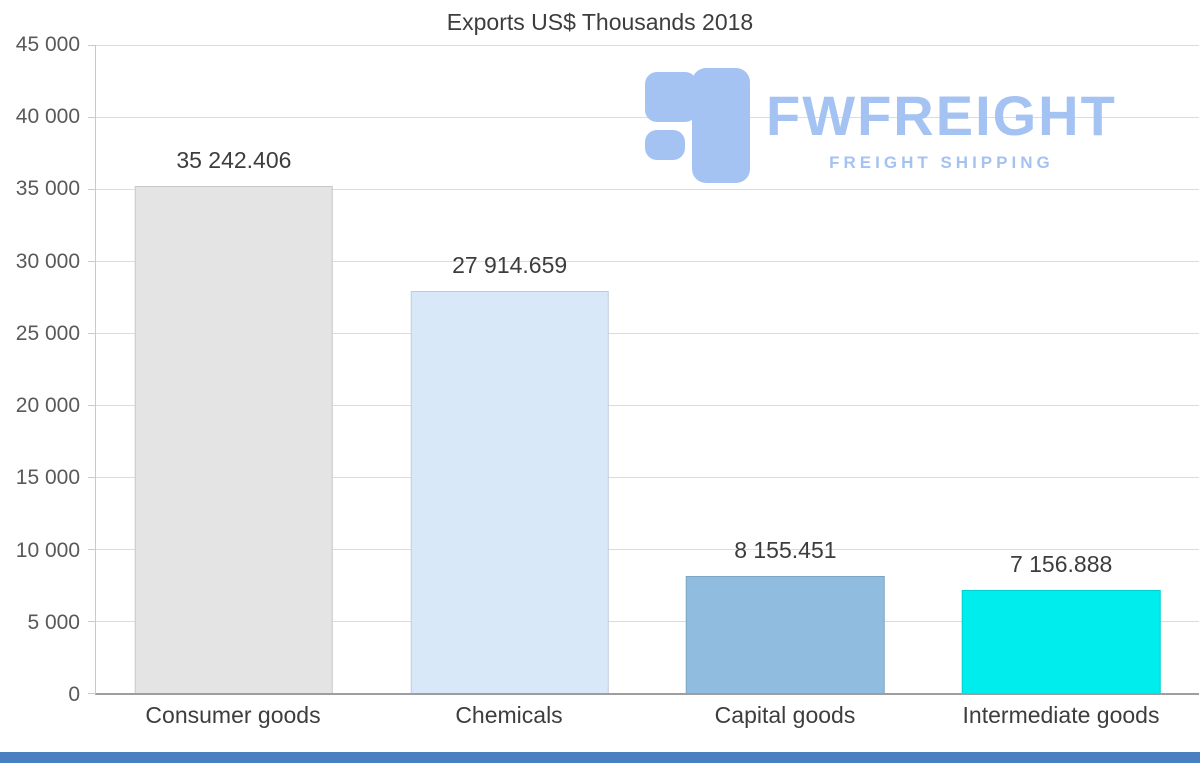 Image resolution: width=1200 pixels, height=763 pixels. What do you see at coordinates (47, 406) in the screenshot?
I see `y-tick-label: 20 000` at bounding box center [47, 406].